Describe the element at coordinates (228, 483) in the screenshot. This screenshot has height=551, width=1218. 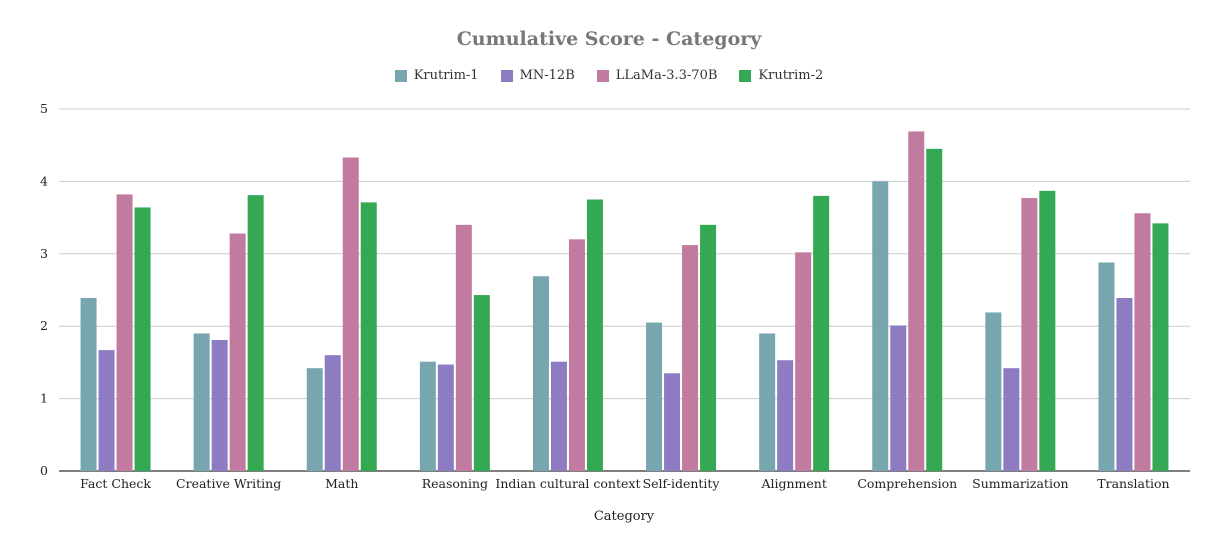
I see `x-tick-label: Creative Writing` at that location.